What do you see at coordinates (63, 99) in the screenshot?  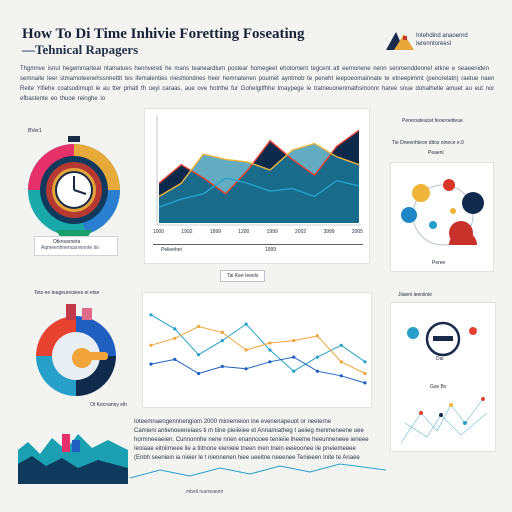 I see `intro-line: efbastente eo thuoe reinghe lo` at bounding box center [63, 99].